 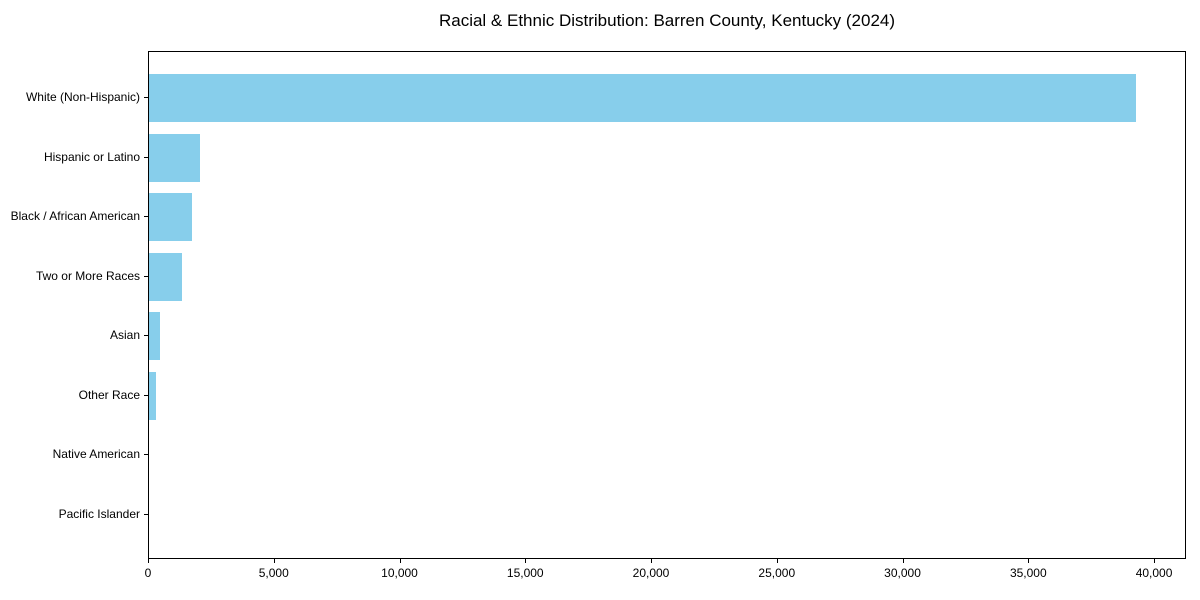 I want to click on y-tick-label: Pacific Islander, so click(x=99, y=513).